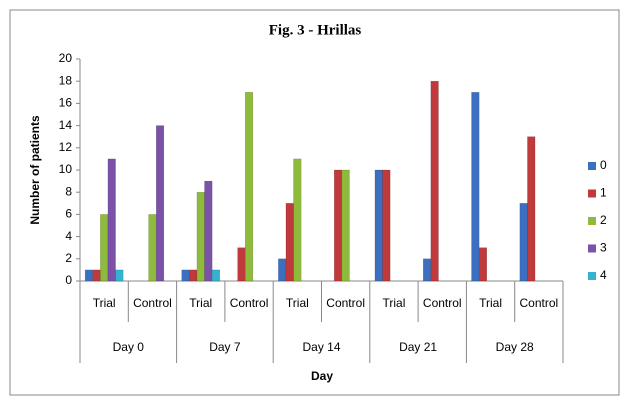 The image size is (630, 403). Describe the element at coordinates (129, 347) in the screenshot. I see `group-label: Day 0` at that location.